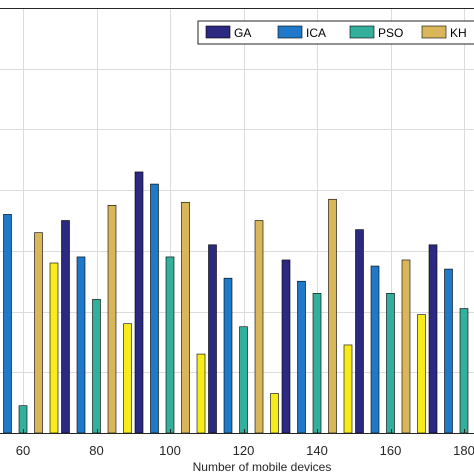  I want to click on x-tick-label-100: 100, so click(170, 450).